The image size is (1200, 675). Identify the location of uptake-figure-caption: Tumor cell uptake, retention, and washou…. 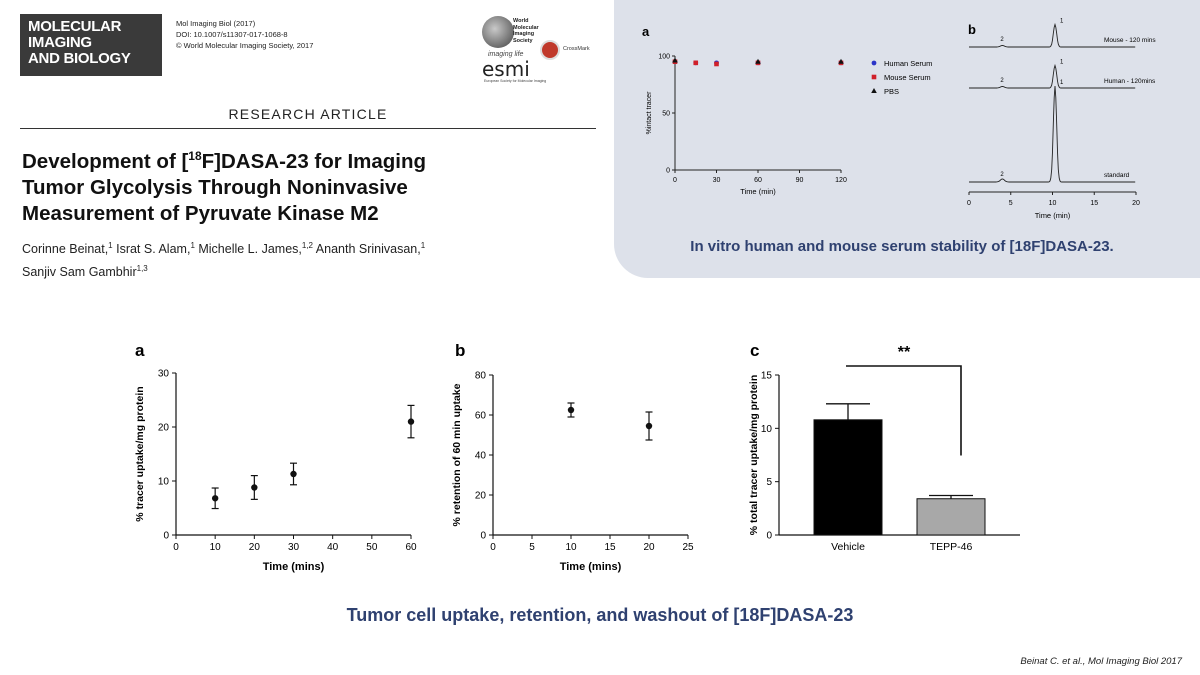
(600, 615).